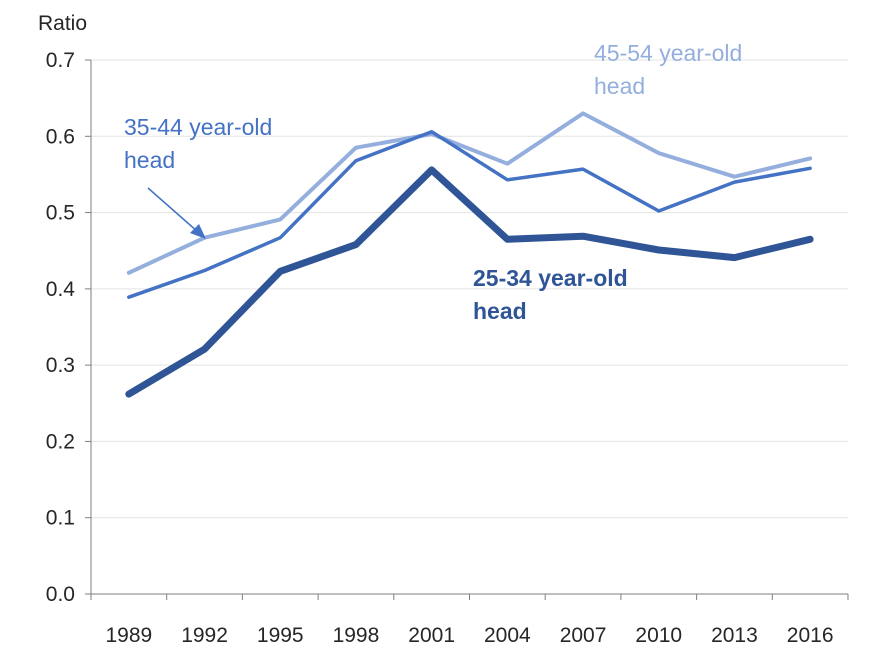  What do you see at coordinates (668, 53) in the screenshot?
I see `series-label-line: 45-54 year-old` at bounding box center [668, 53].